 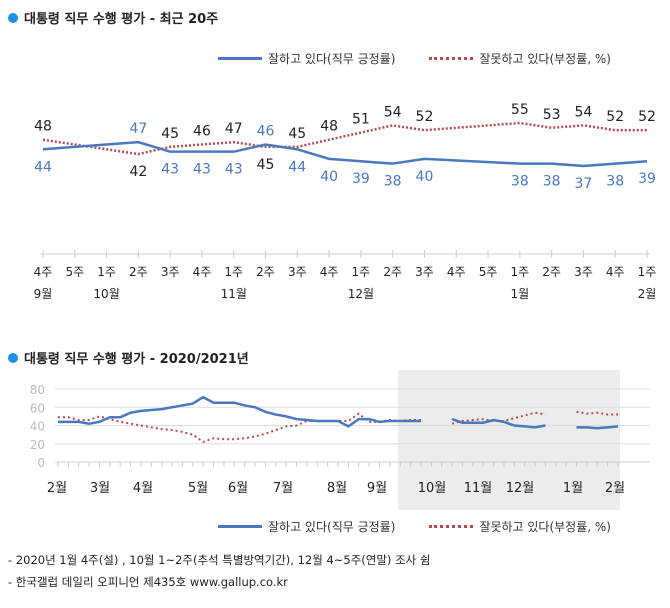 What do you see at coordinates (100, 488) in the screenshot?
I see `x-month-label: 3월` at bounding box center [100, 488].